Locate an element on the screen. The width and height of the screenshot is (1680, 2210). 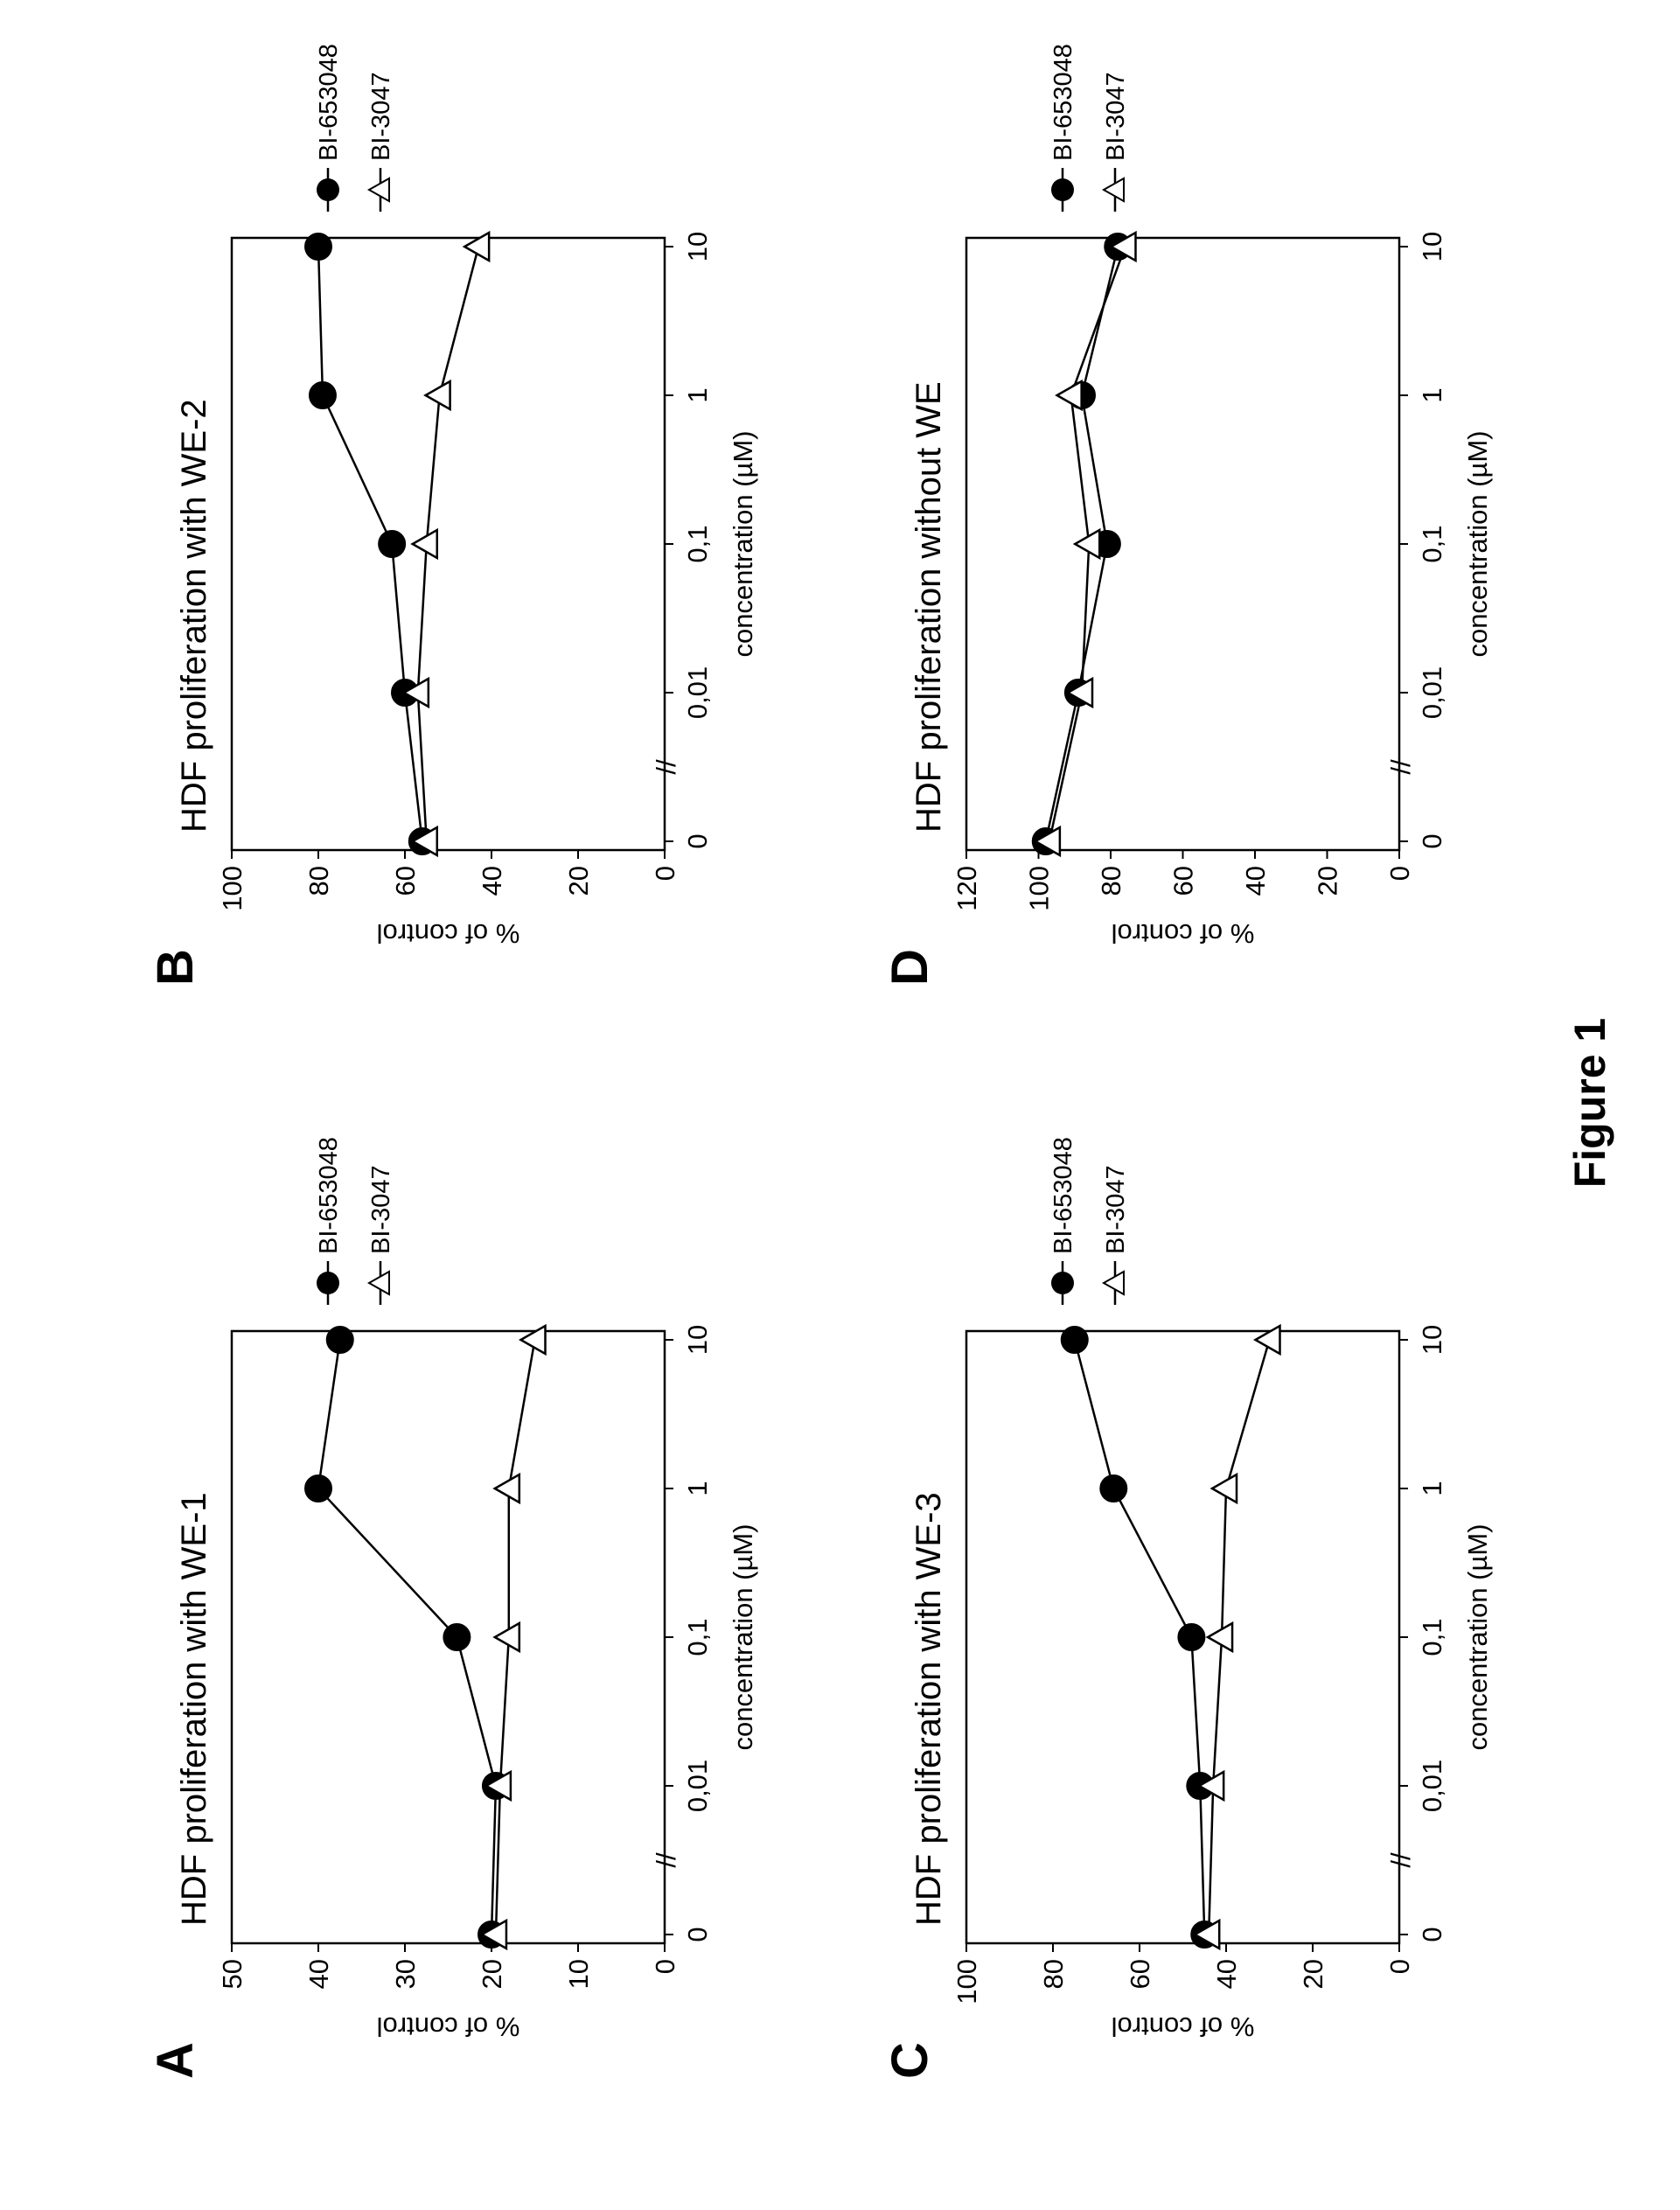
panel-c-x-tick-label: 10 is located at coordinates (1432, 1340).